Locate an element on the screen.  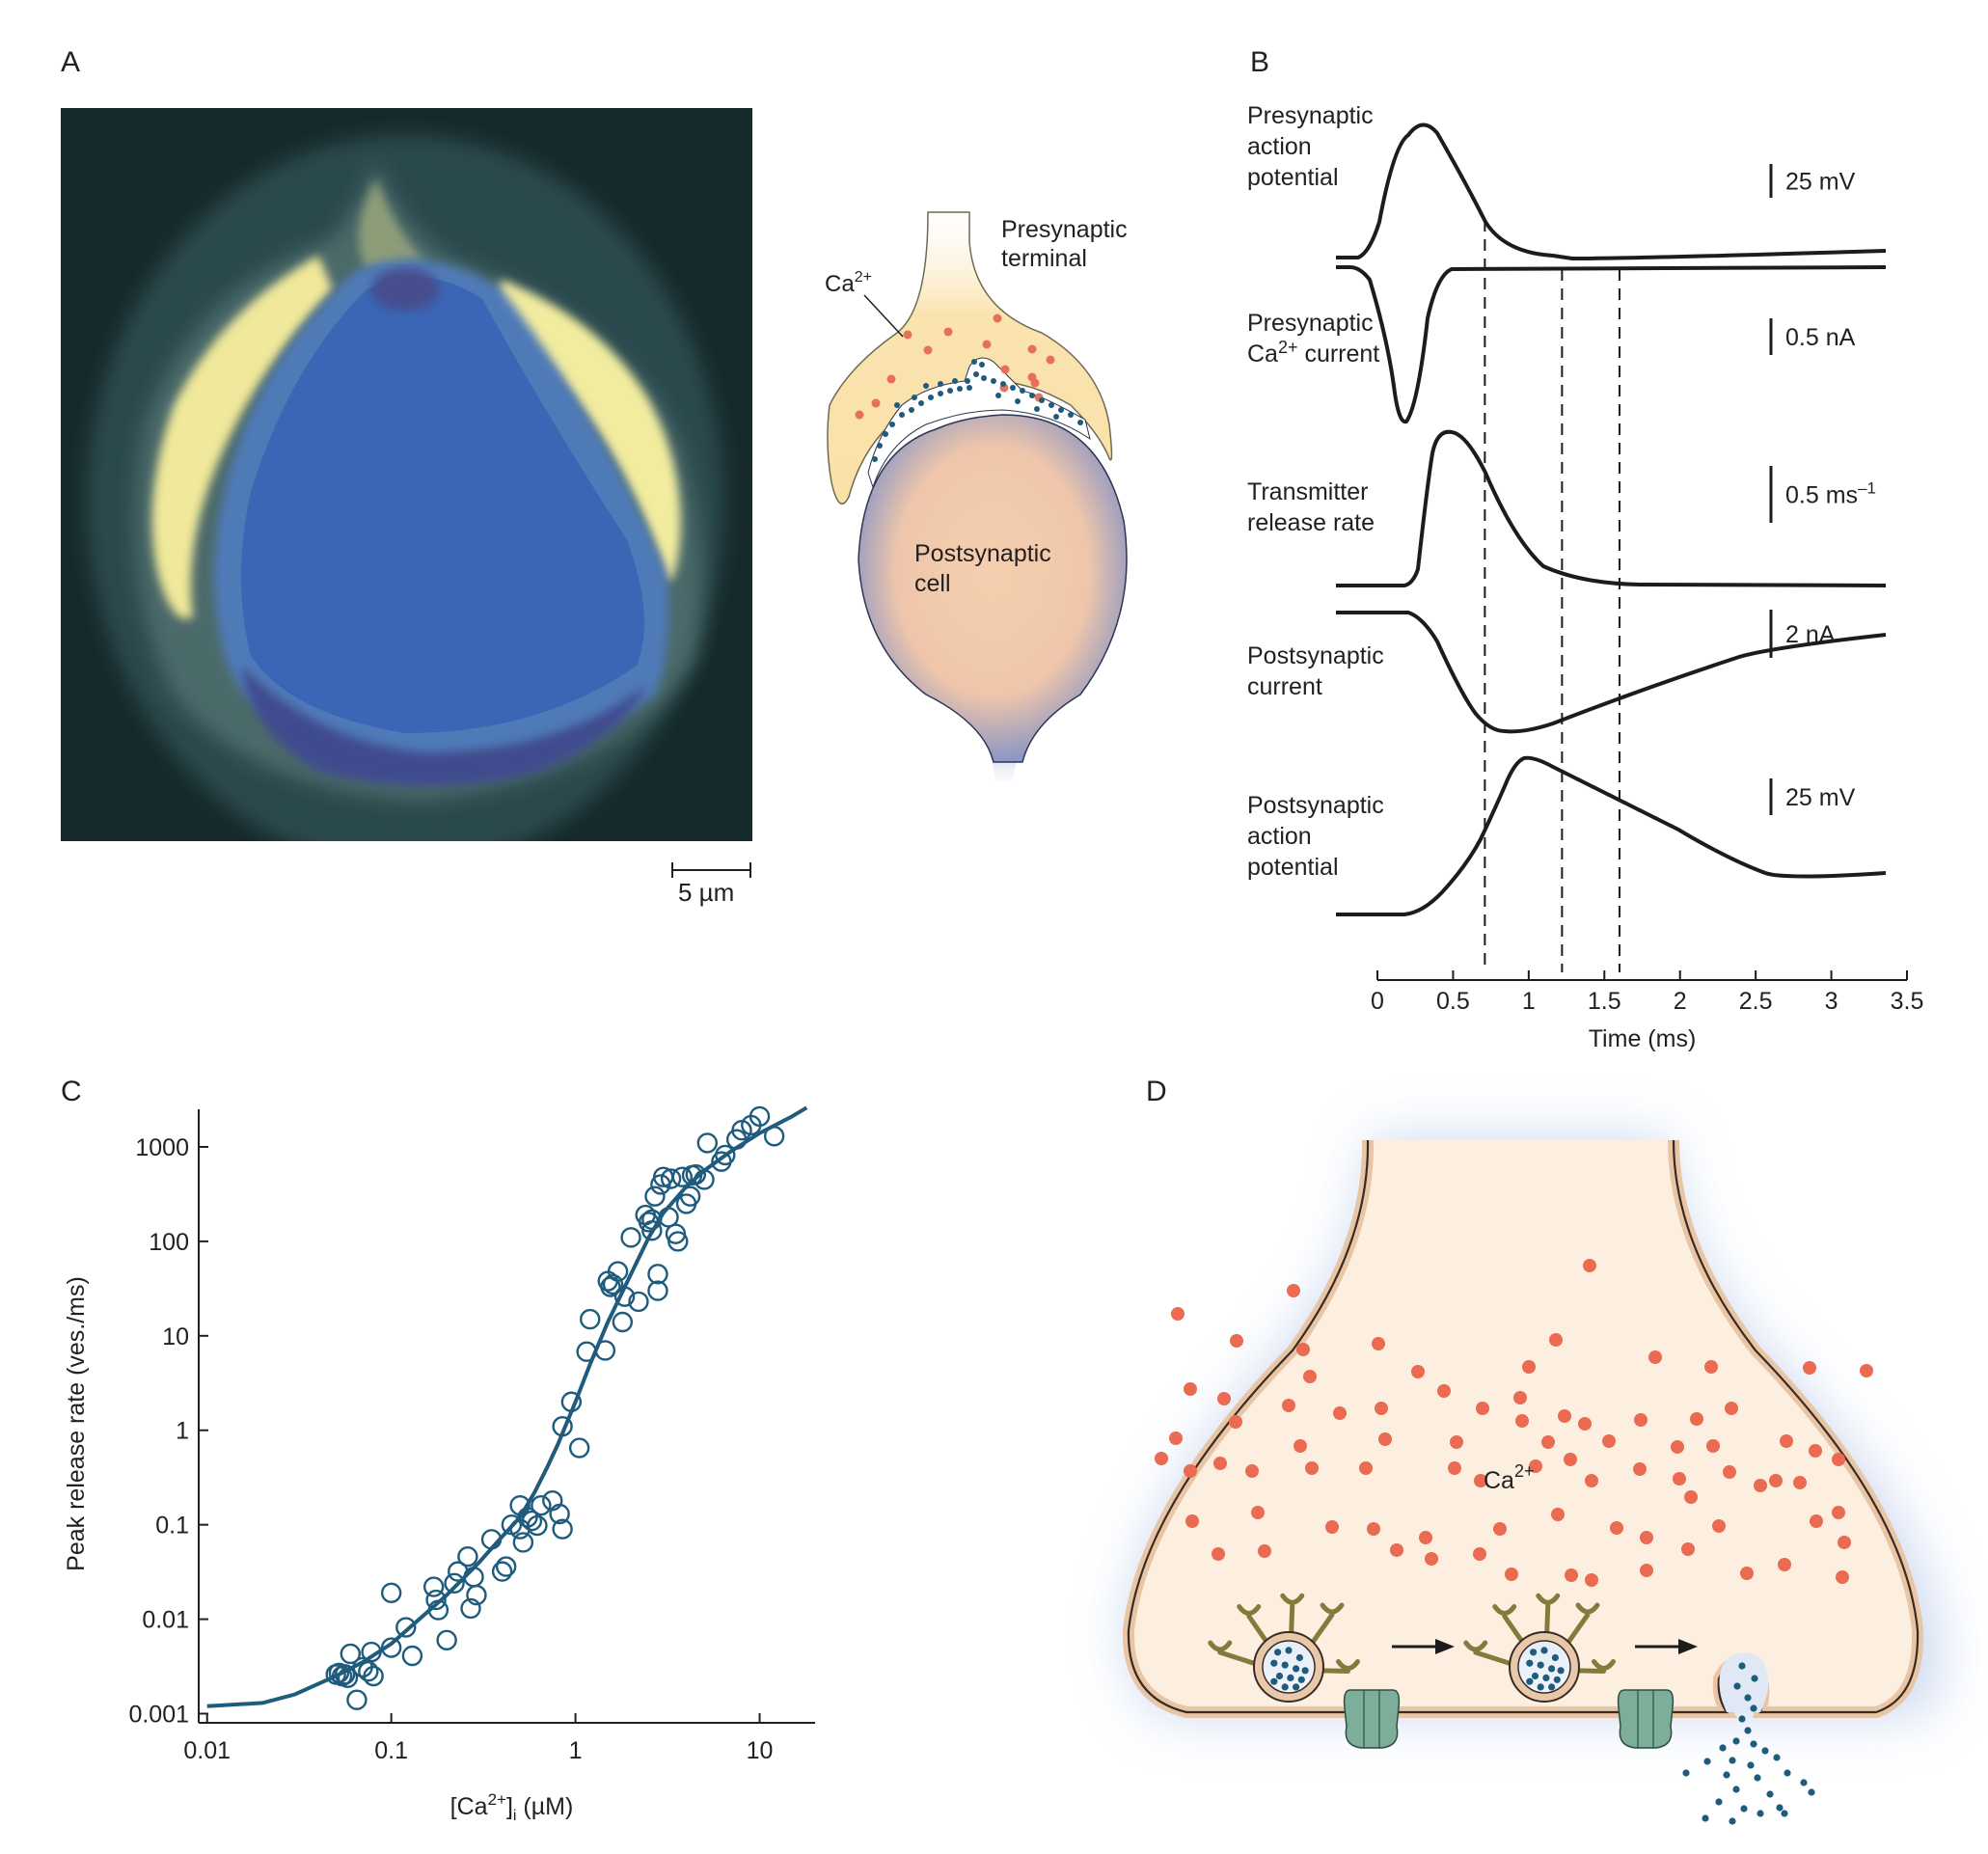
trace-label-5: Postsynaptic action potential is located at coordinates (1315, 836).